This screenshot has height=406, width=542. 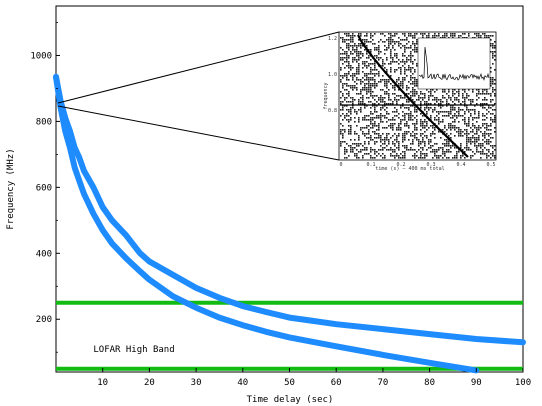 What do you see at coordinates (490, 165) in the screenshot?
I see `inset-x-tick-5: 0.5` at bounding box center [490, 165].